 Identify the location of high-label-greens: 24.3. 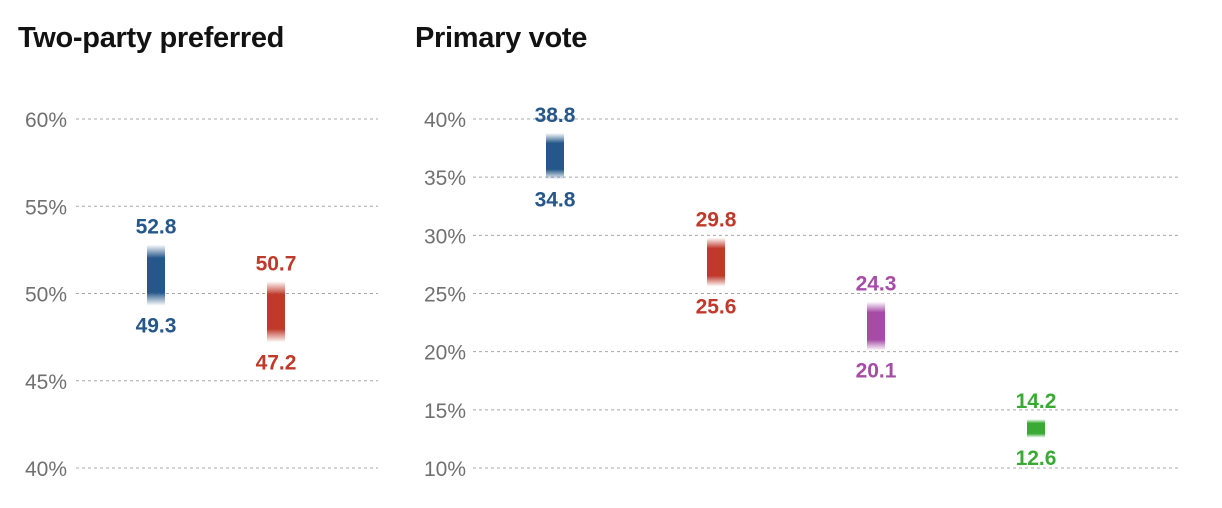
(876, 284).